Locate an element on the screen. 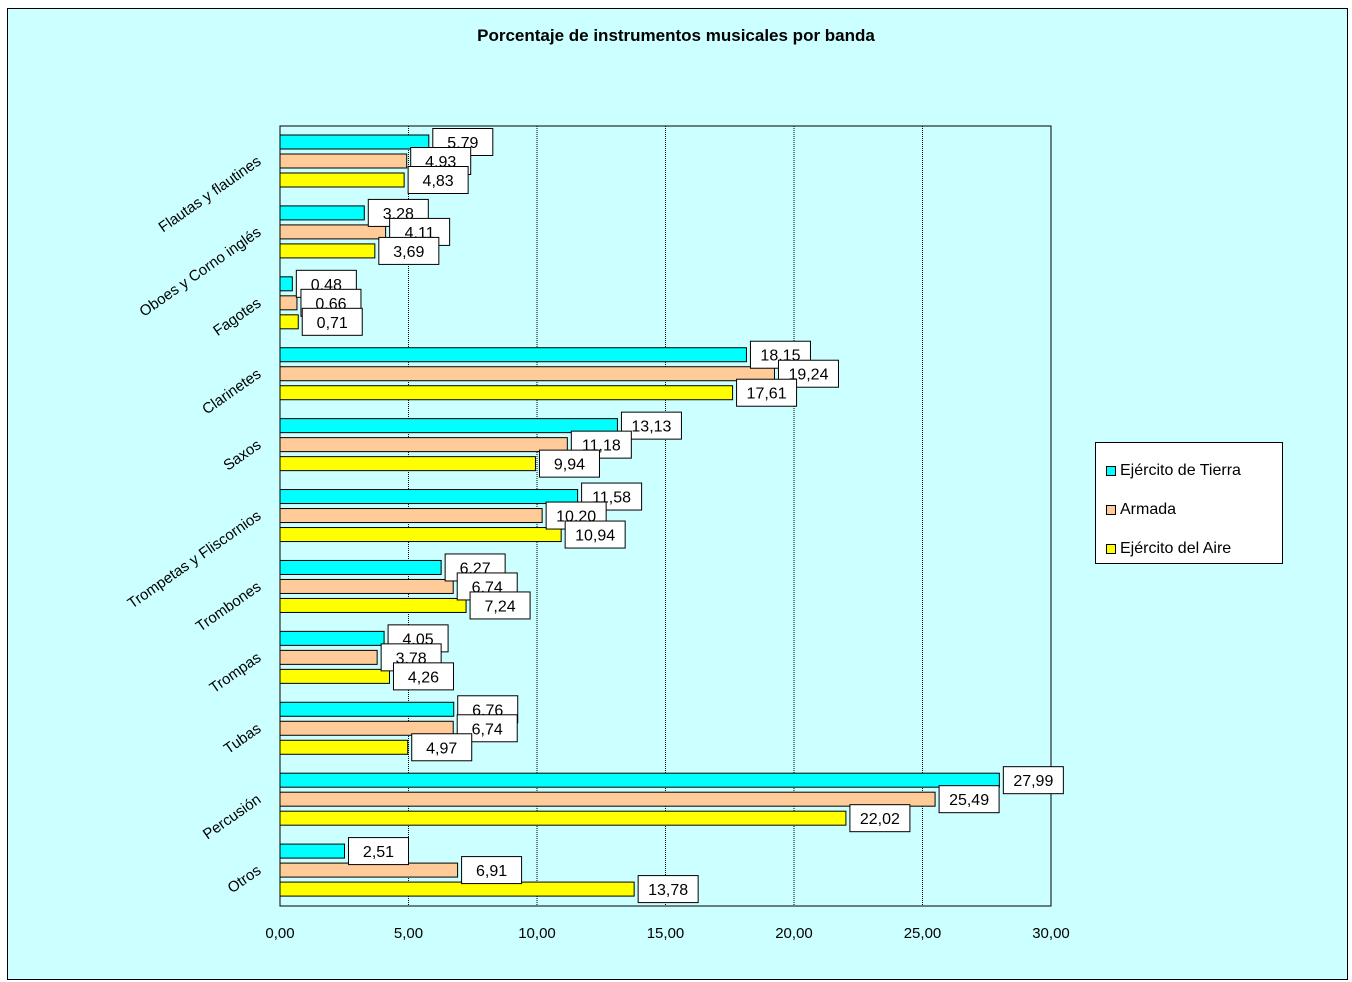 The image size is (1352, 982). svg-text: 4,83 is located at coordinates (438, 181).